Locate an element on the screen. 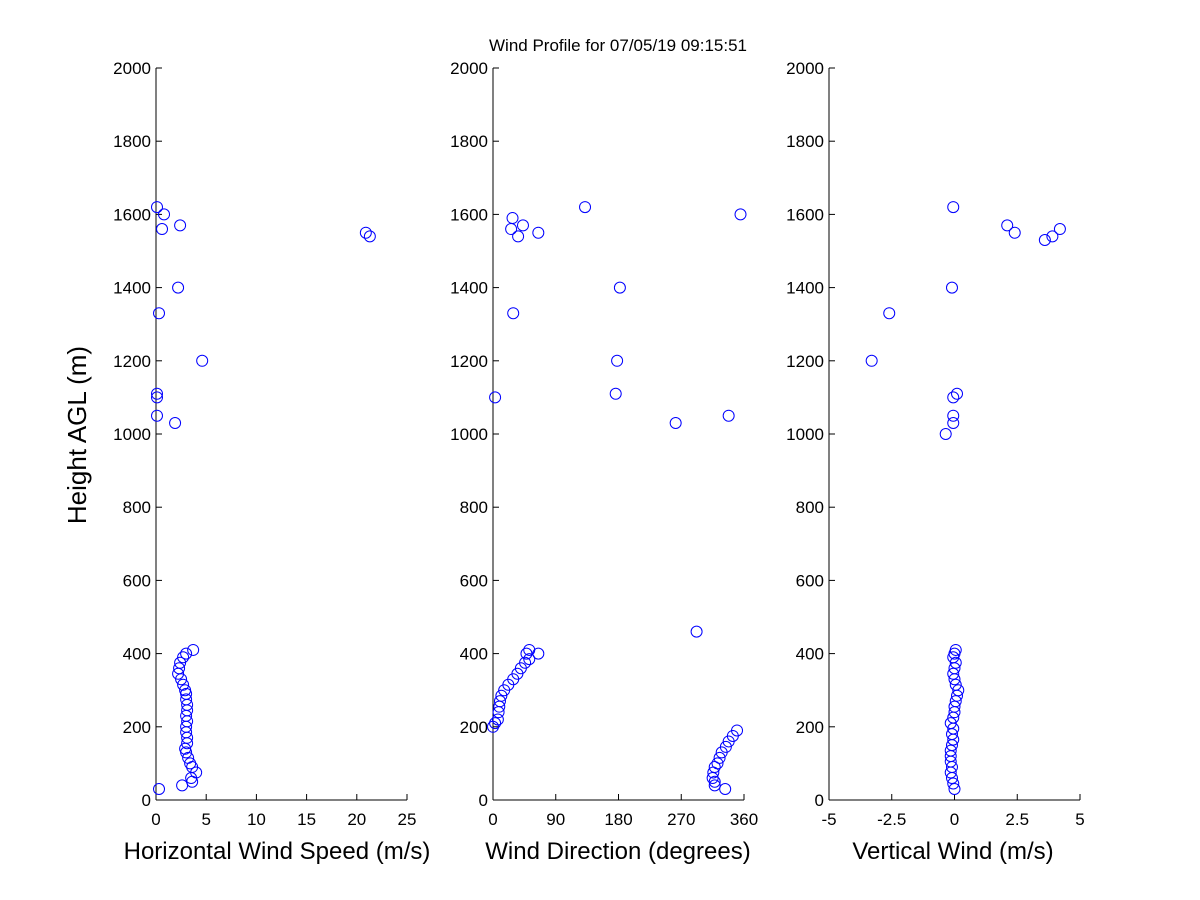 The image size is (1200, 900). x-axis-label-direction: Wind Direction (degrees) is located at coordinates (617, 851).